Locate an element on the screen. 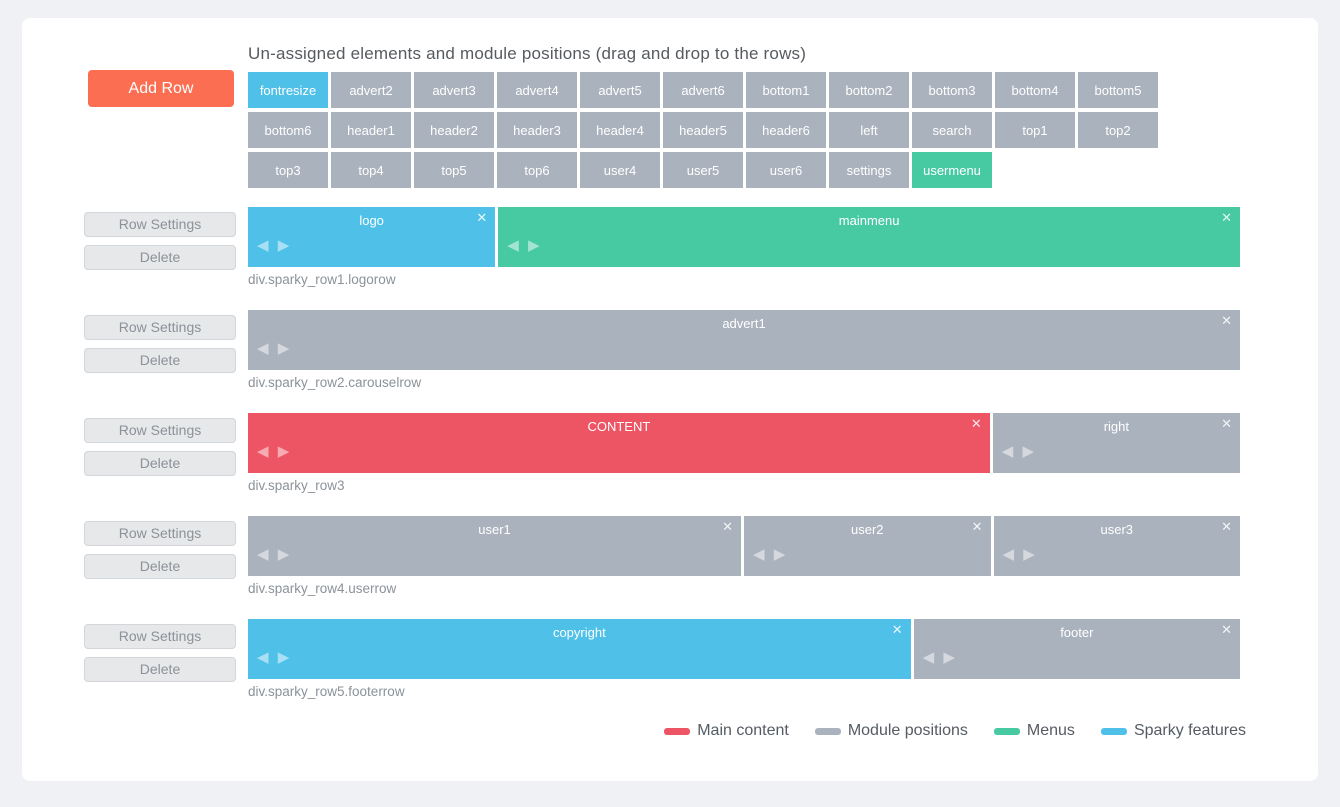 The height and width of the screenshot is (807, 1340). module-position-chip: top3 is located at coordinates (288, 170).